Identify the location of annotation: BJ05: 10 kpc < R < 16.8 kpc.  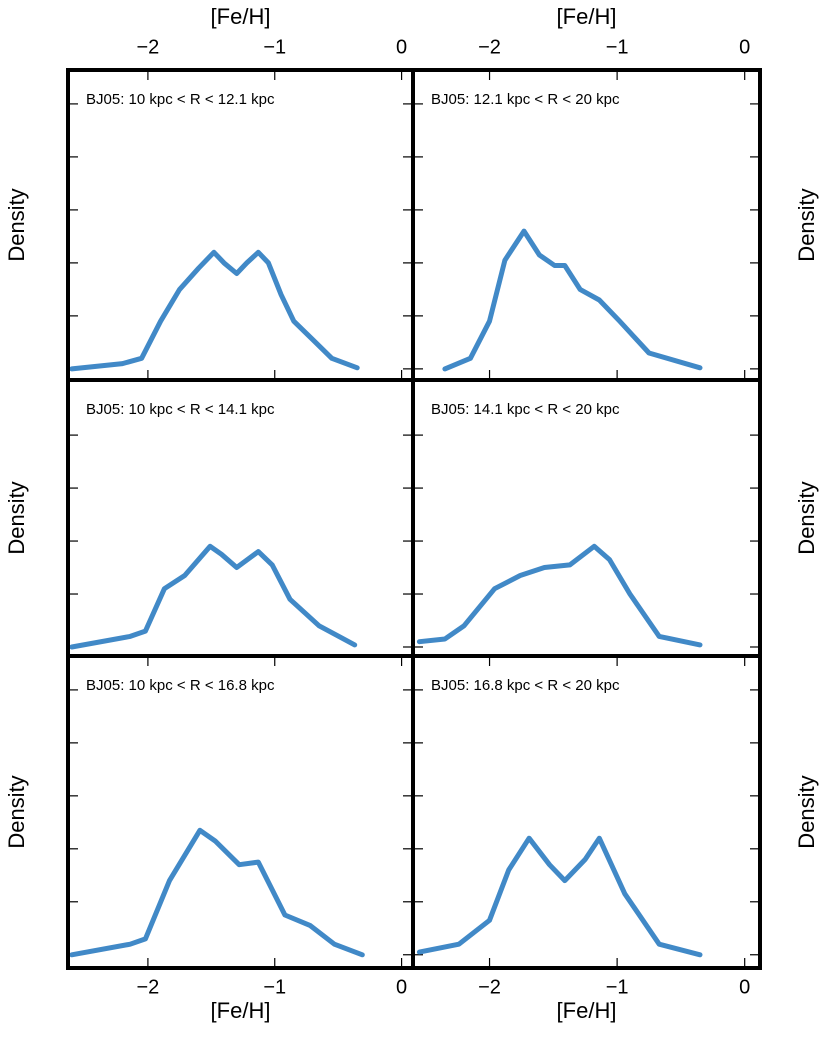
(180, 685).